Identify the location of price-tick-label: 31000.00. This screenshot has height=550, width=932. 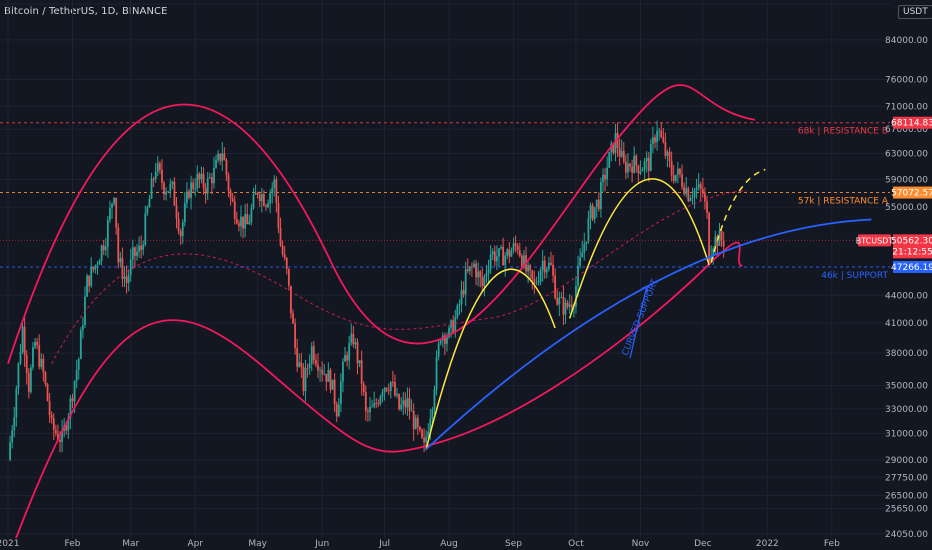
(906, 435).